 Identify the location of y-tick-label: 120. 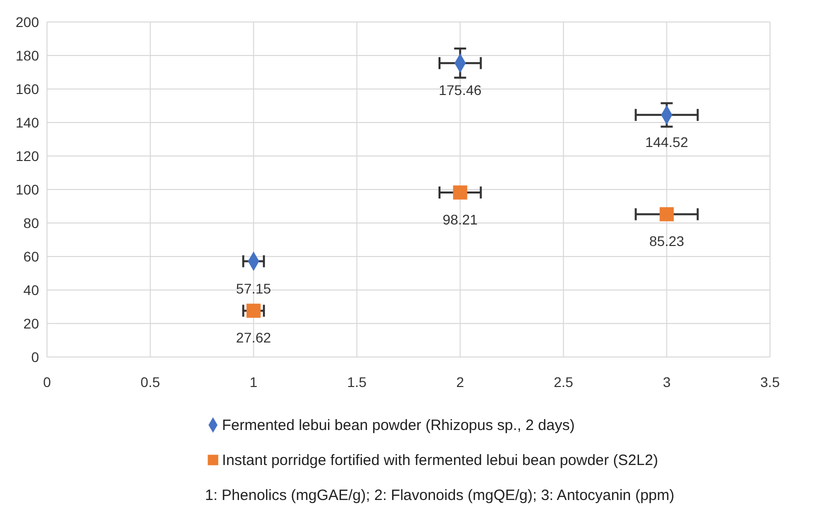
(28, 156).